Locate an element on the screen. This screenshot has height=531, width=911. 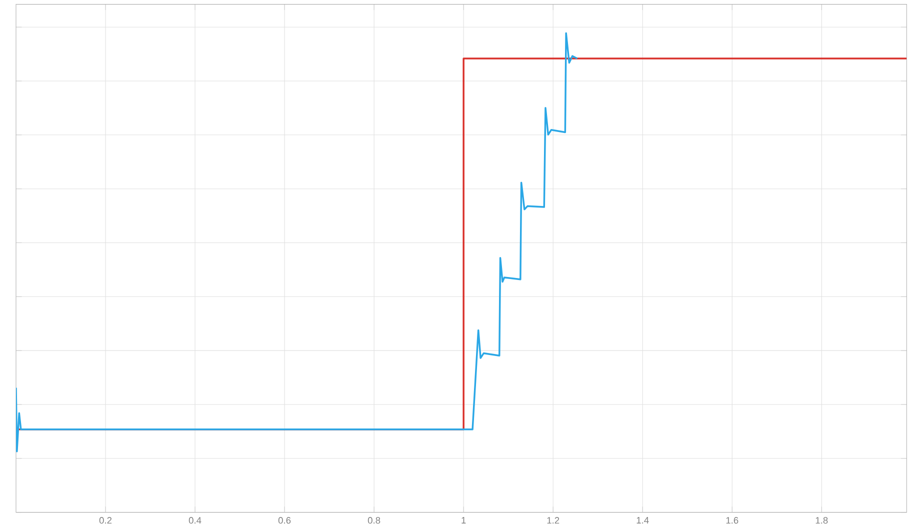
x-tick-label: 0.2 is located at coordinates (105, 520).